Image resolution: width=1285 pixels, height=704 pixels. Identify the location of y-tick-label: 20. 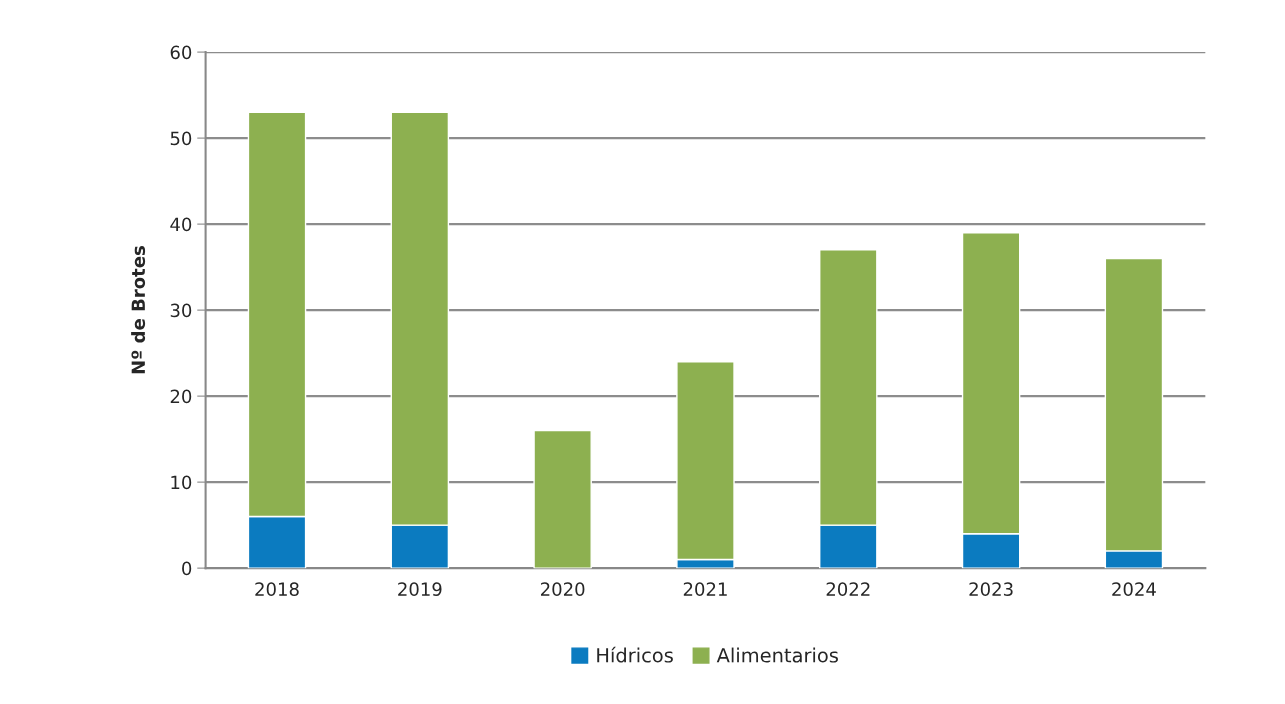
(181, 396).